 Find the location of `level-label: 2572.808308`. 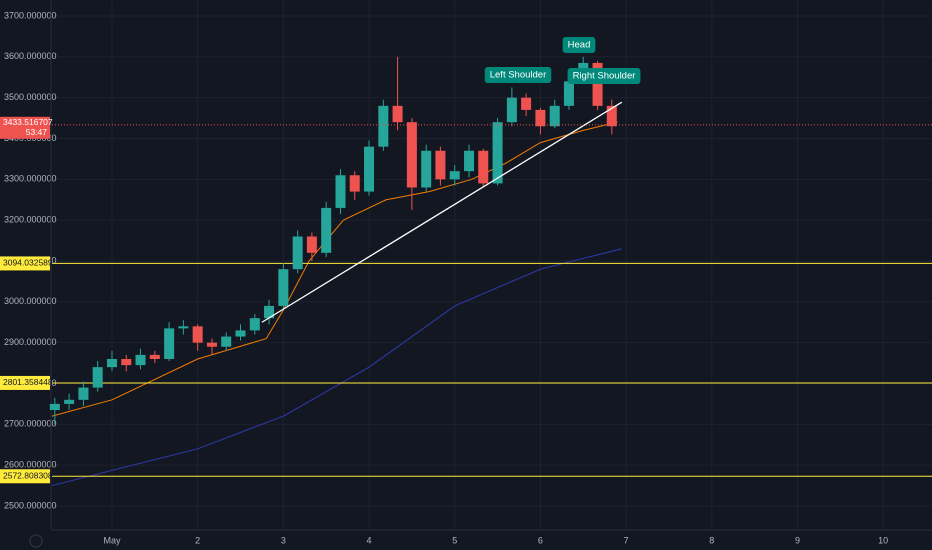

level-label: 2572.808308 is located at coordinates (28, 476).